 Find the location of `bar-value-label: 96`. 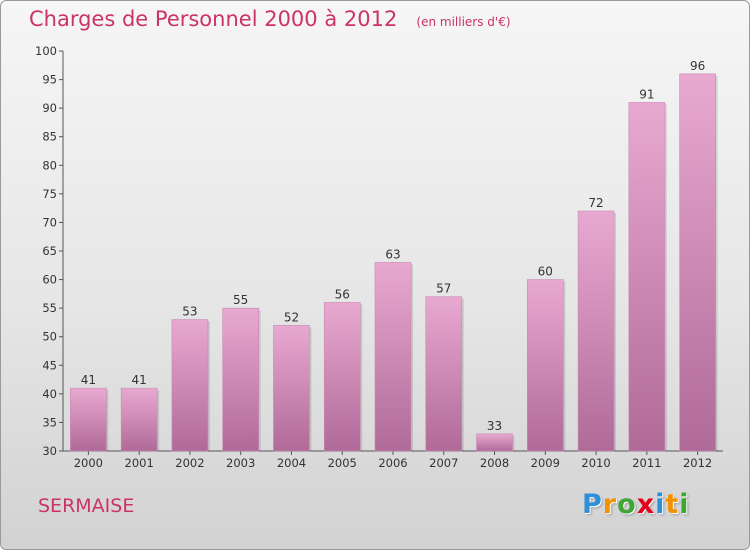

bar-value-label: 96 is located at coordinates (697, 66).